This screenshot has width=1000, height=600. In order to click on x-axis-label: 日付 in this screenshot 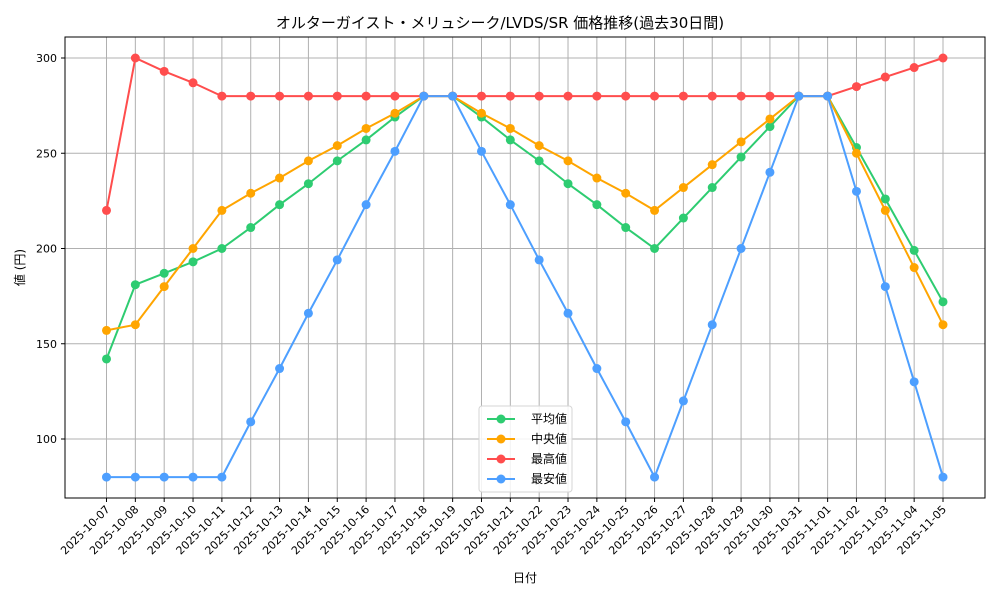, I will do `click(525, 578)`.